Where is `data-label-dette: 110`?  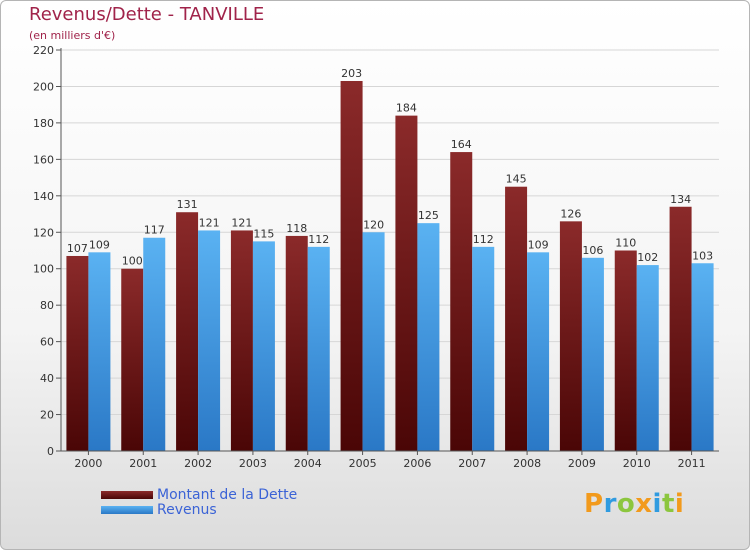
data-label-dette: 110 is located at coordinates (625, 243).